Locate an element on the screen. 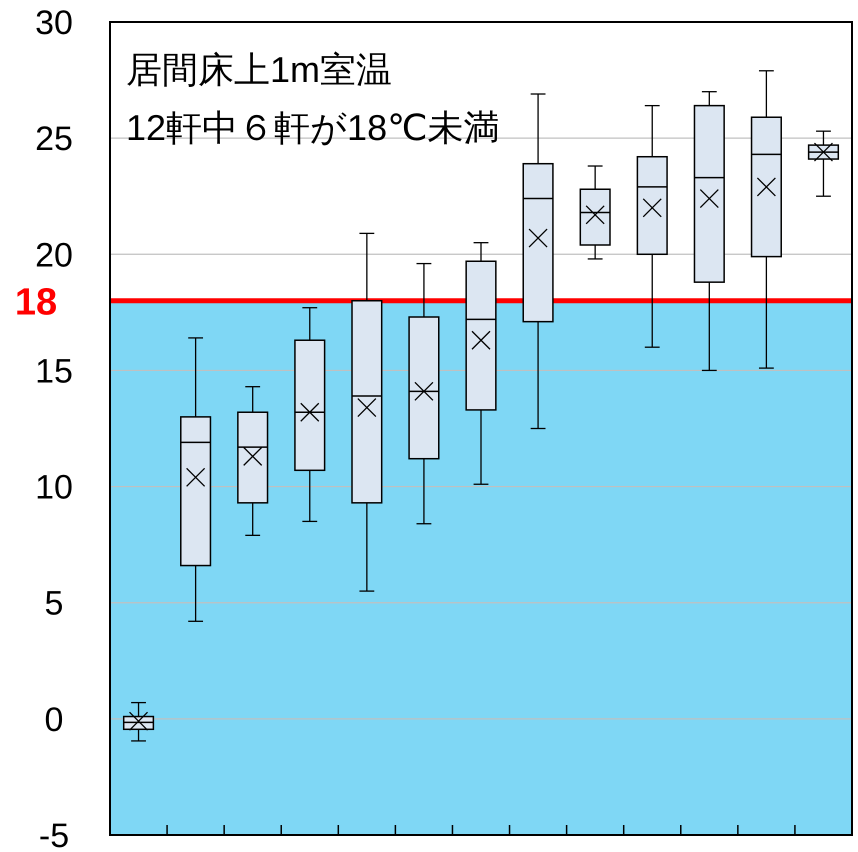  y-tick-label: 25 is located at coordinates (54, 139).